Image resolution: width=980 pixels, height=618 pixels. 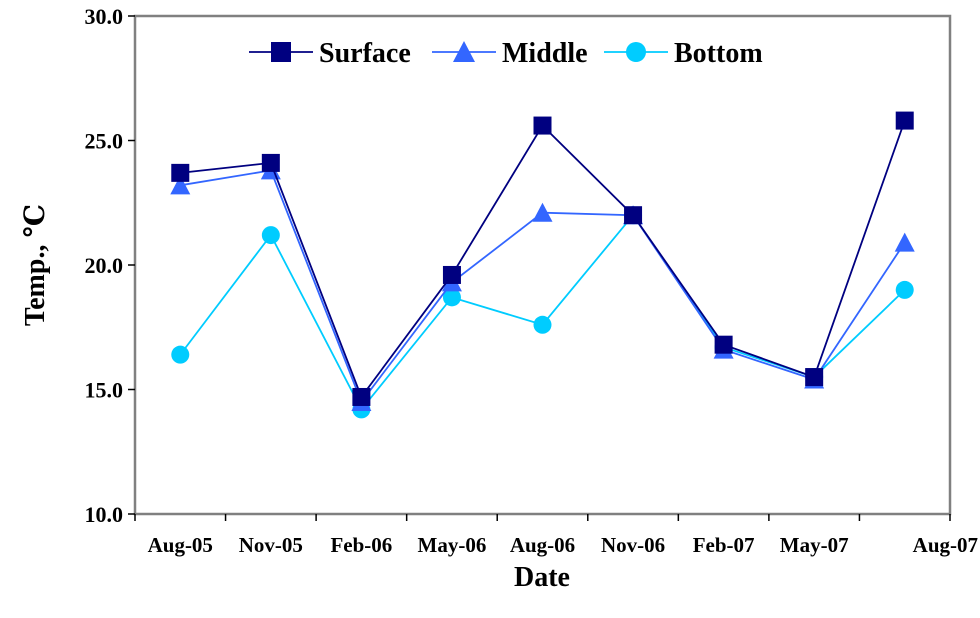 I want to click on y-tick-label: 25.0, so click(x=104, y=141).